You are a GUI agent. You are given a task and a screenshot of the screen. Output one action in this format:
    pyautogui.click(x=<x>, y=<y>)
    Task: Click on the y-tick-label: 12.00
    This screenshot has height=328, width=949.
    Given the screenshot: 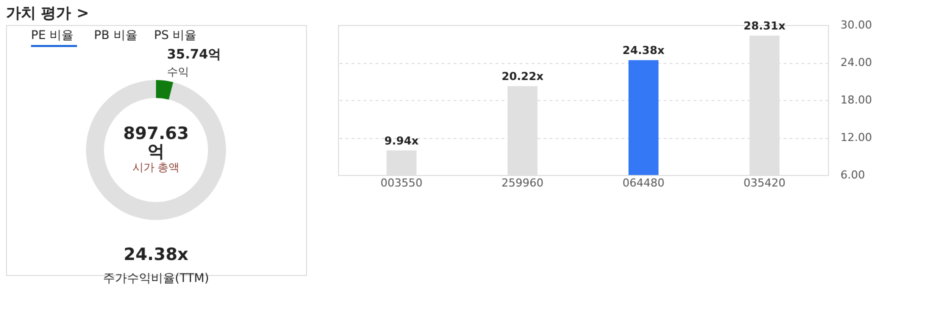 What is the action you would take?
    pyautogui.click(x=856, y=137)
    